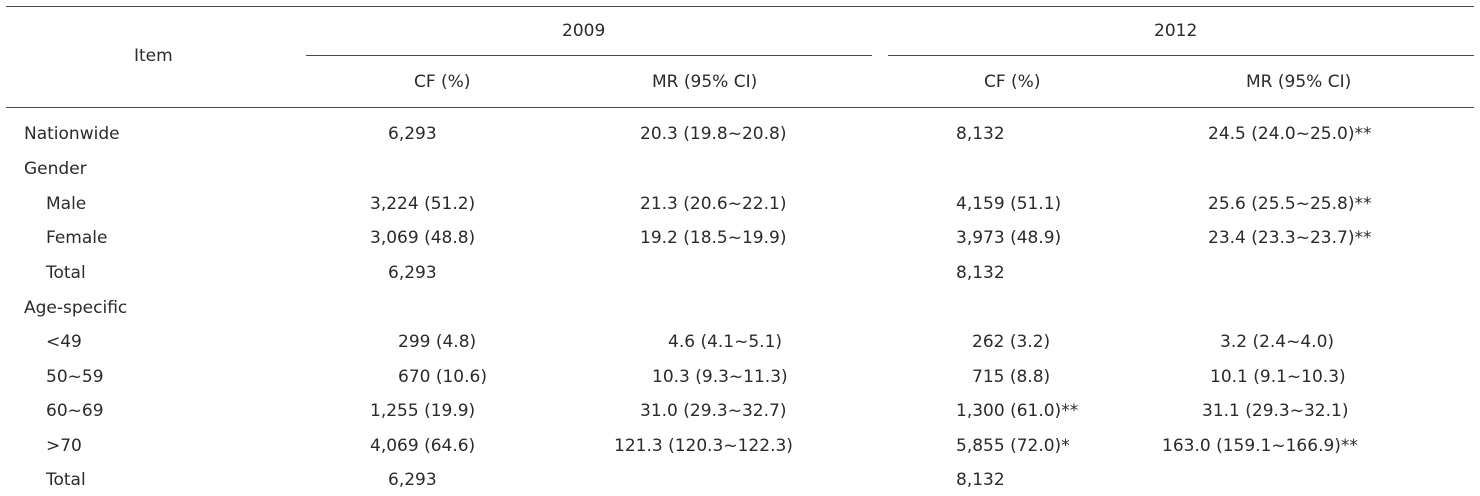  Describe the element at coordinates (1009, 204) in the screenshot. I see `cf-2012: 4,159 (51.1)` at that location.